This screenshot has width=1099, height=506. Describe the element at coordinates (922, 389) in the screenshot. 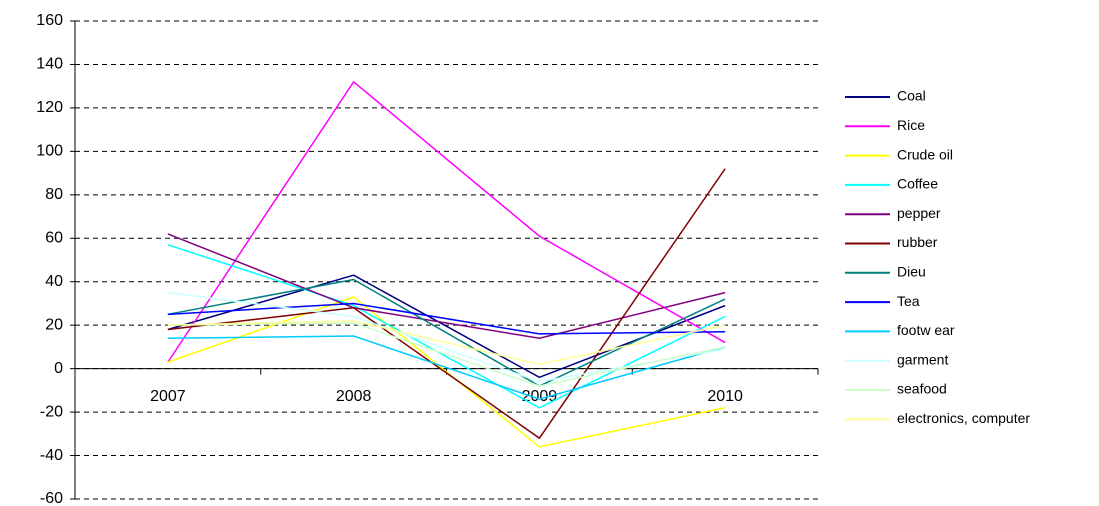

I see `legend-label: seafood` at that location.